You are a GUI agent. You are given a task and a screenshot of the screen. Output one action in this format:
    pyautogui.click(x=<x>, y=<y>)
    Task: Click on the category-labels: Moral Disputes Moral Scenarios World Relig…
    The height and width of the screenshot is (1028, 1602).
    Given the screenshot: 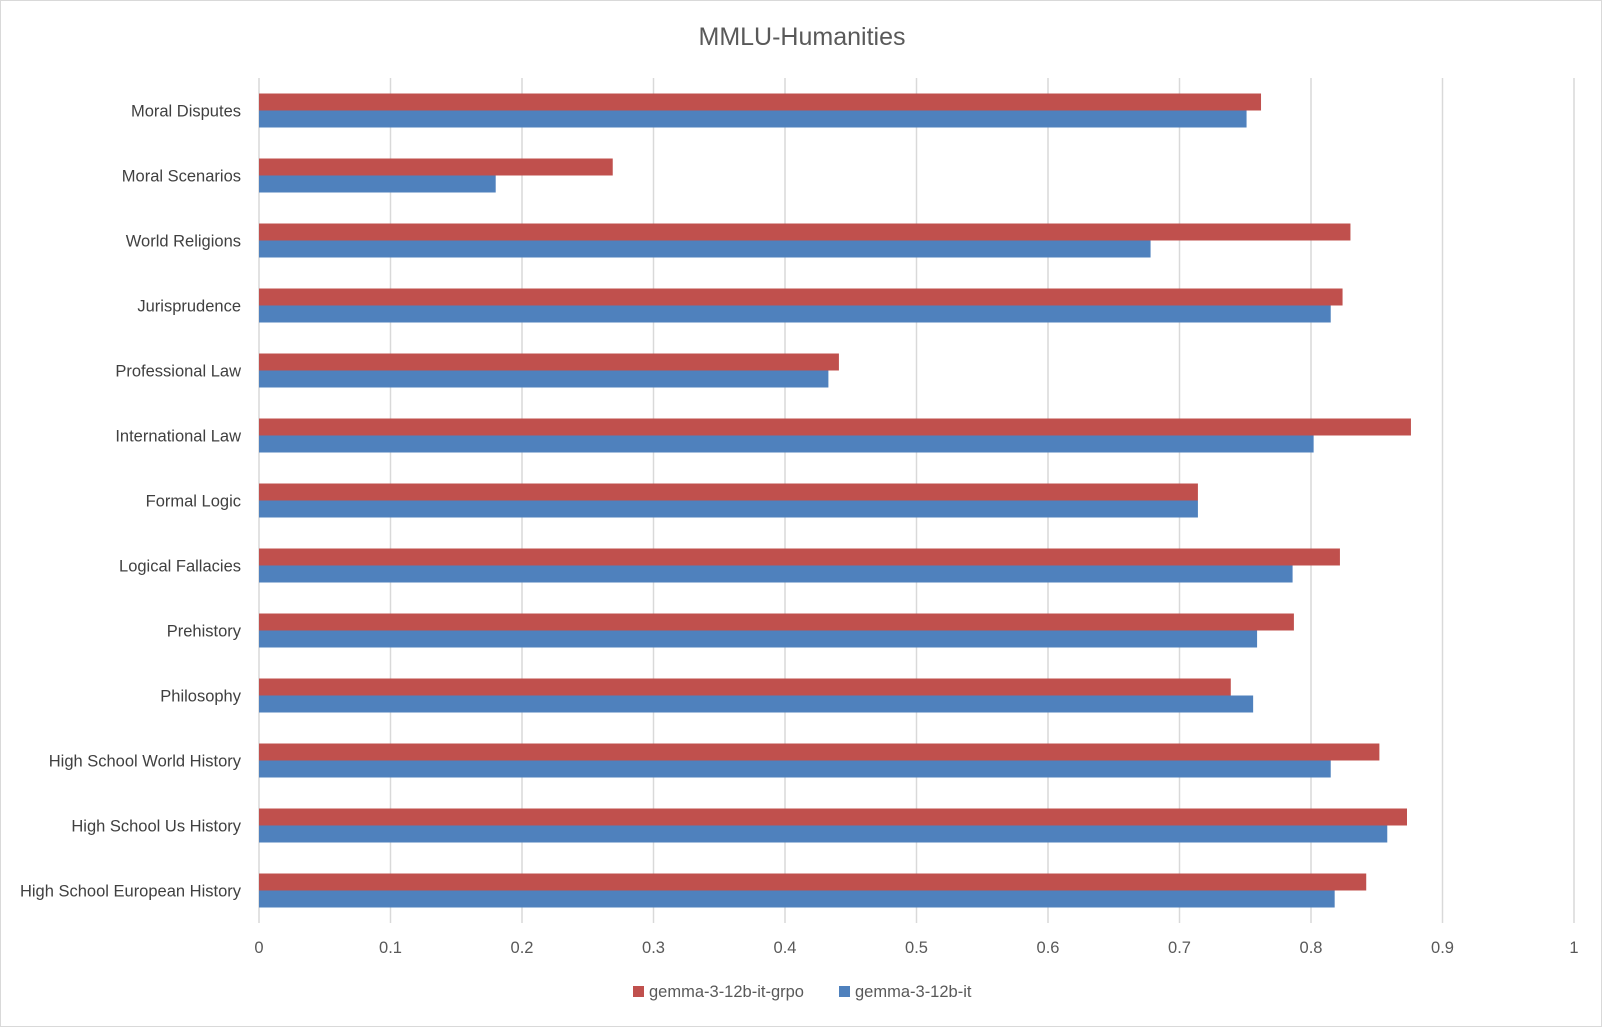 What is the action you would take?
    pyautogui.click(x=131, y=502)
    